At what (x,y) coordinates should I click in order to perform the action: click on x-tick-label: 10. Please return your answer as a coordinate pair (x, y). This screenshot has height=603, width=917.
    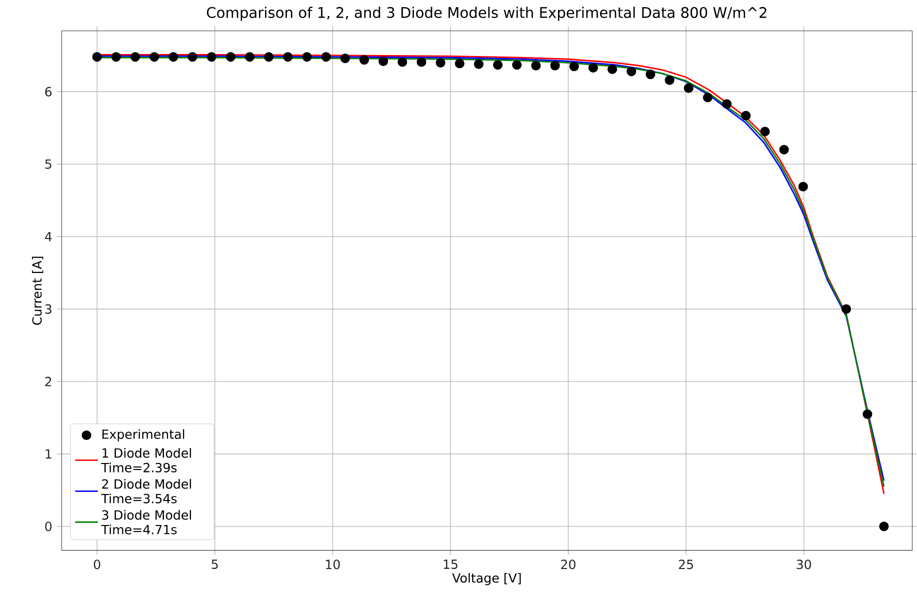
    Looking at the image, I should click on (333, 565).